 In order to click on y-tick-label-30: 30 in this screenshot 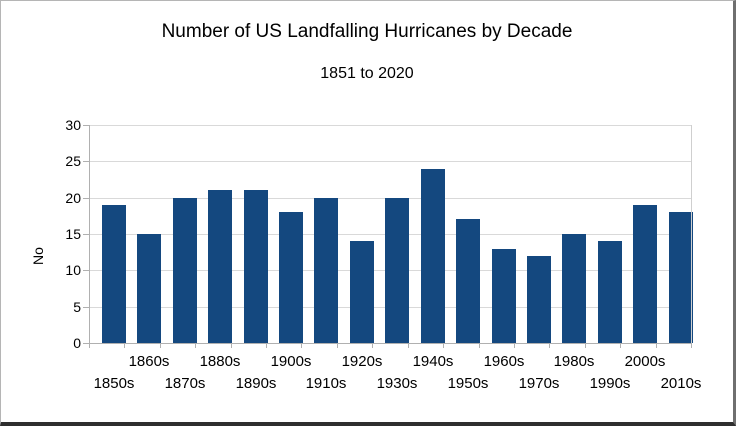, I will do `click(73, 125)`.